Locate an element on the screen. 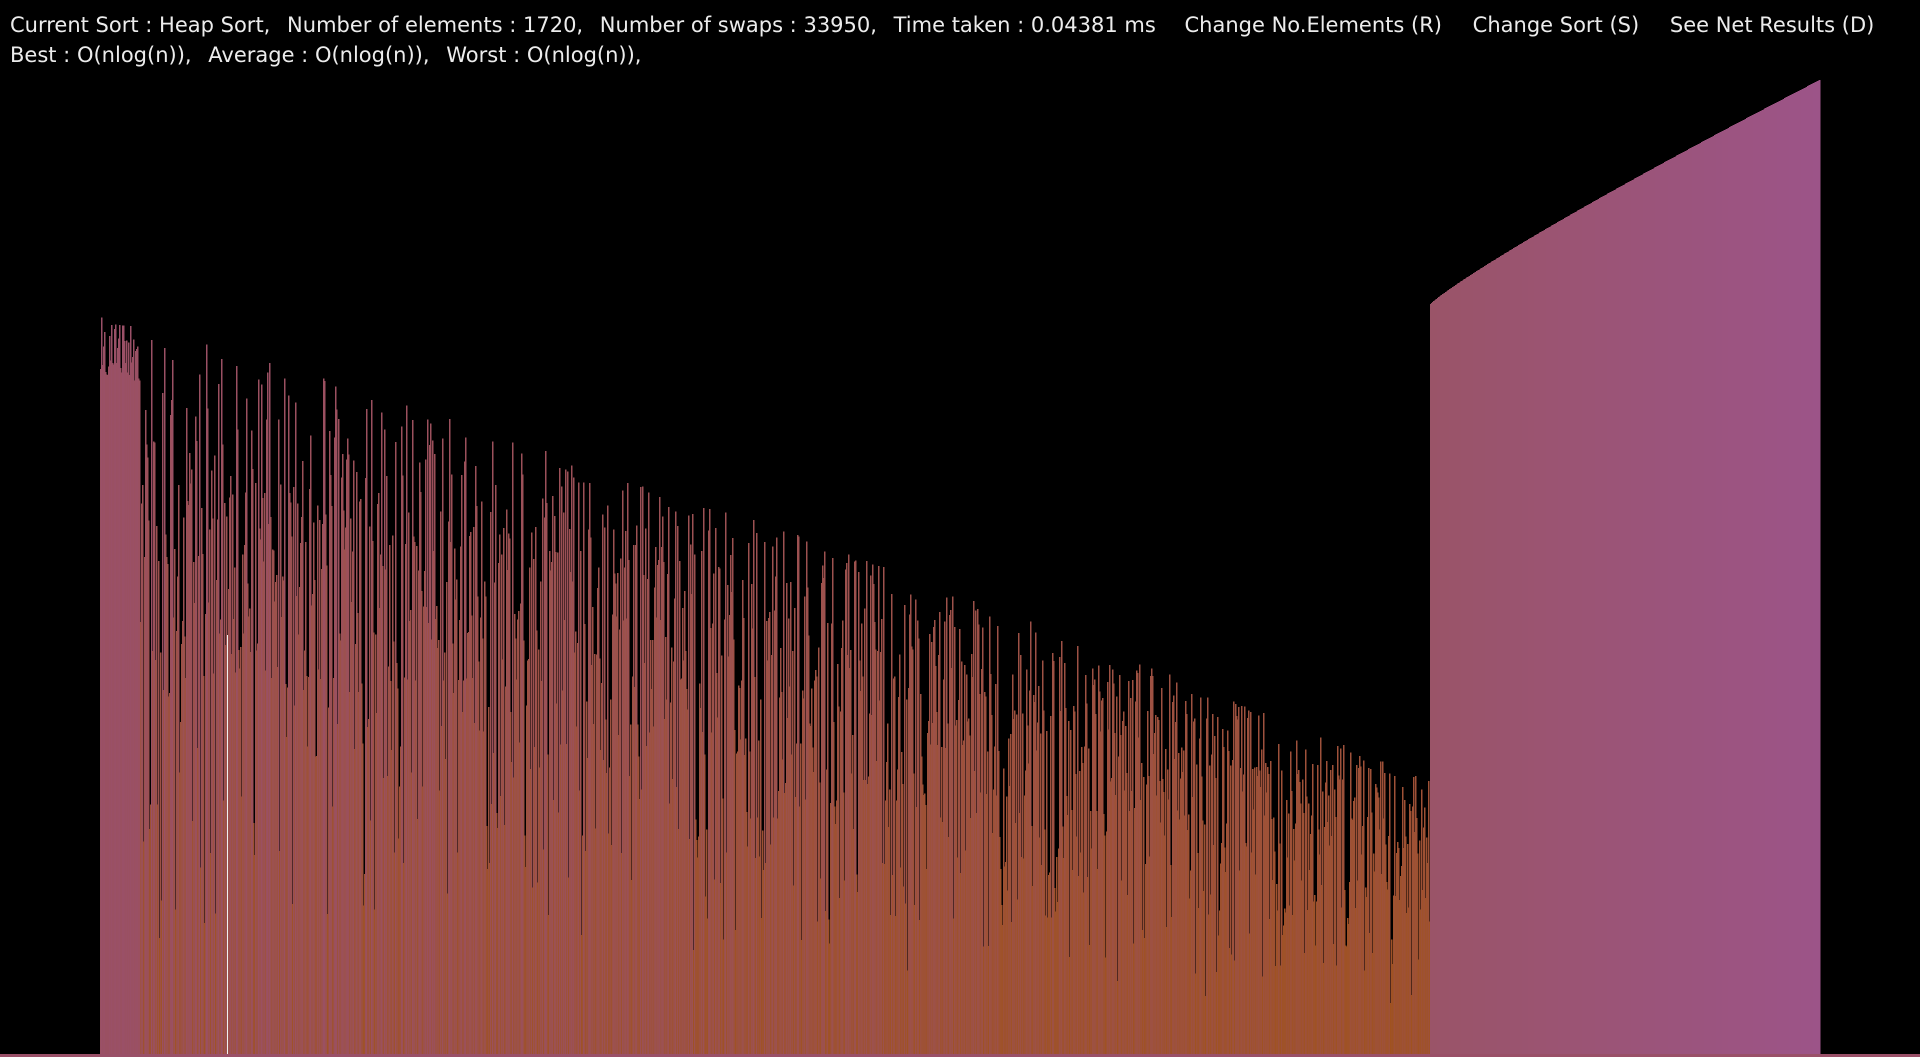 The height and width of the screenshot is (1057, 1920). element-count-value: 1720, is located at coordinates (553, 25).